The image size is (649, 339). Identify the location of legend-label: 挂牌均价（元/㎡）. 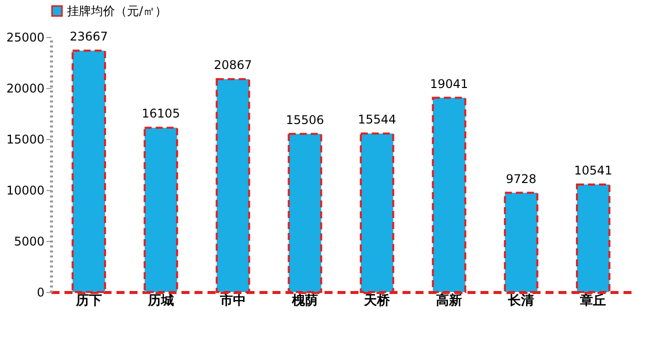
(117, 11).